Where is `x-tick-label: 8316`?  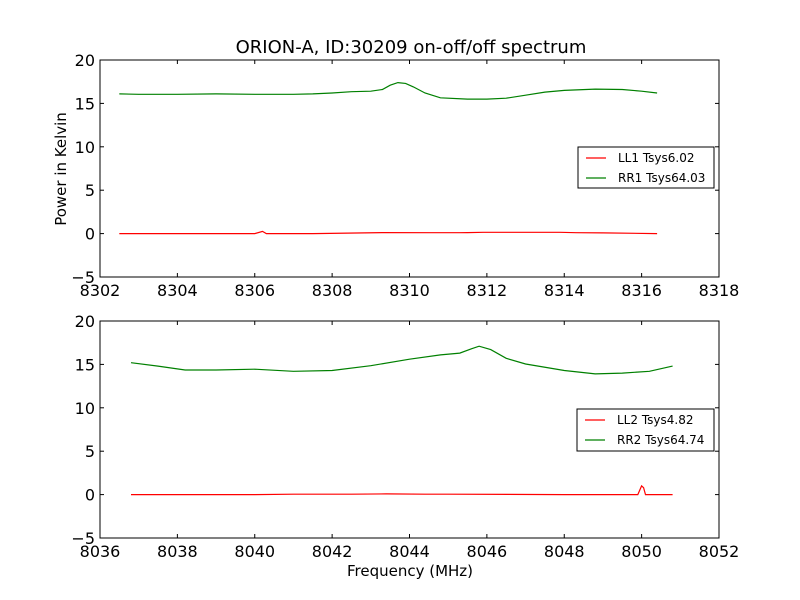 x-tick-label: 8316 is located at coordinates (641, 290).